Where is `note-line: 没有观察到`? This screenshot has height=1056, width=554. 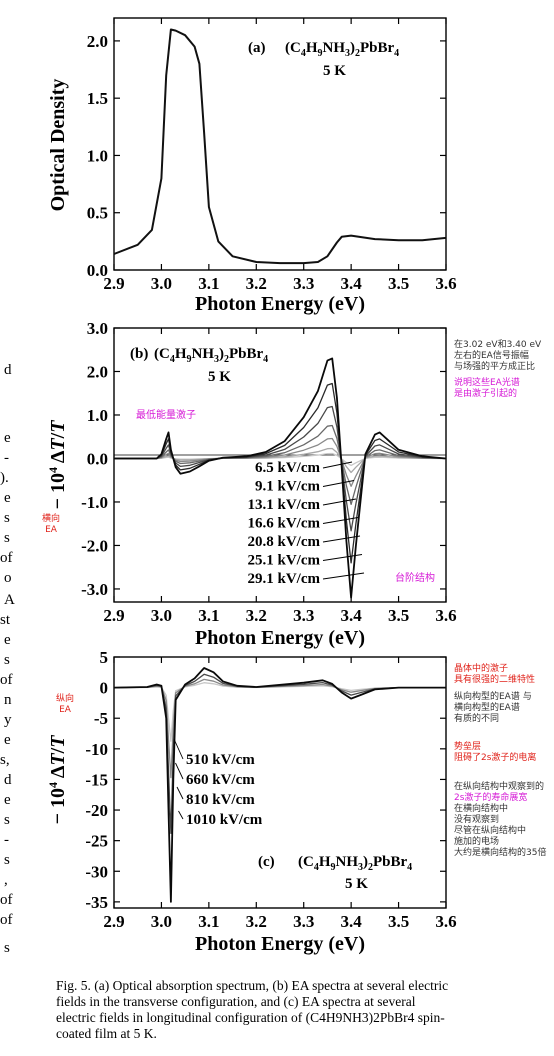
note-line: 没有观察到 is located at coordinates (477, 820).